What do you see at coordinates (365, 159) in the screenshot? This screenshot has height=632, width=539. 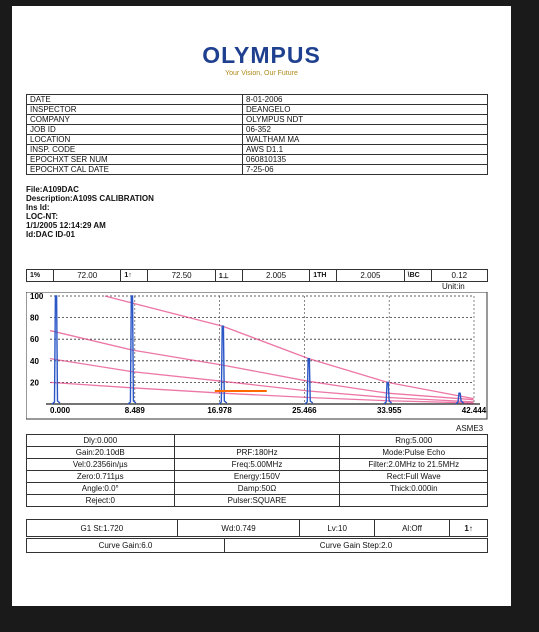 I see `info-value: 060810135` at bounding box center [365, 159].